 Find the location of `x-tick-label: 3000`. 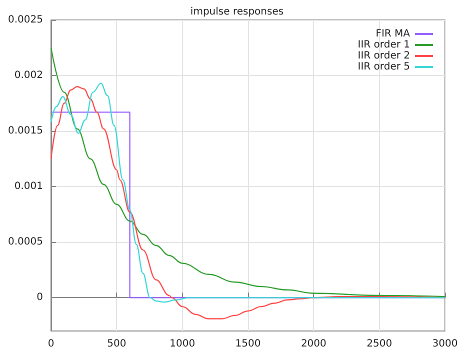

x-tick-label: 3000 is located at coordinates (445, 344).